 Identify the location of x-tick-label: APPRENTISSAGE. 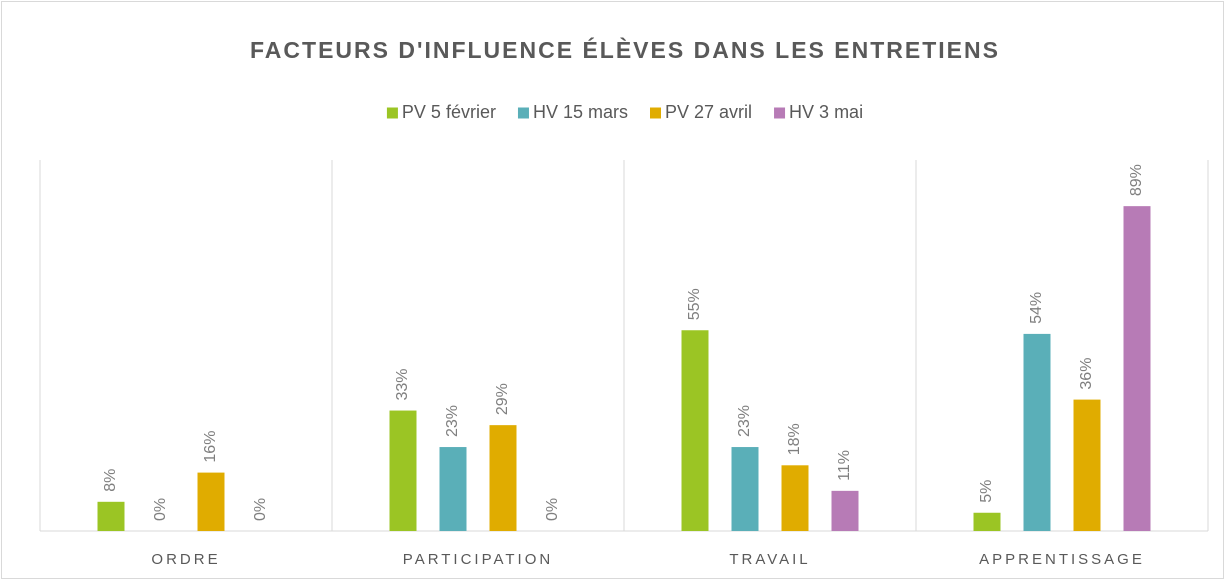
(1062, 559).